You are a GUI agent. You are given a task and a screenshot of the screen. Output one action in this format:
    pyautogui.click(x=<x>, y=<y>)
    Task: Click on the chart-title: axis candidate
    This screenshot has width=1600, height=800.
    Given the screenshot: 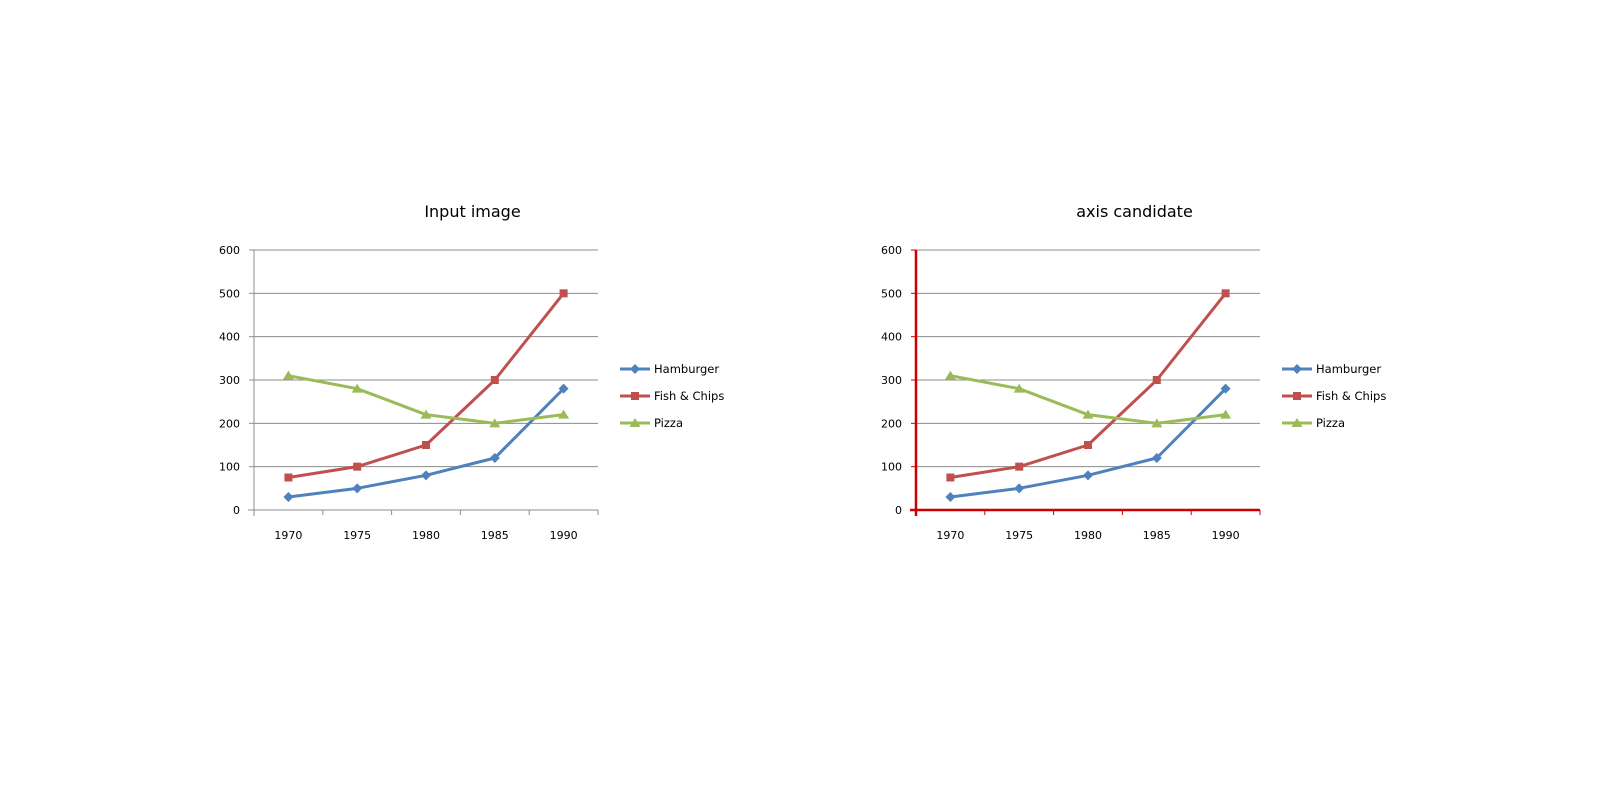 What is the action you would take?
    pyautogui.click(x=1134, y=211)
    